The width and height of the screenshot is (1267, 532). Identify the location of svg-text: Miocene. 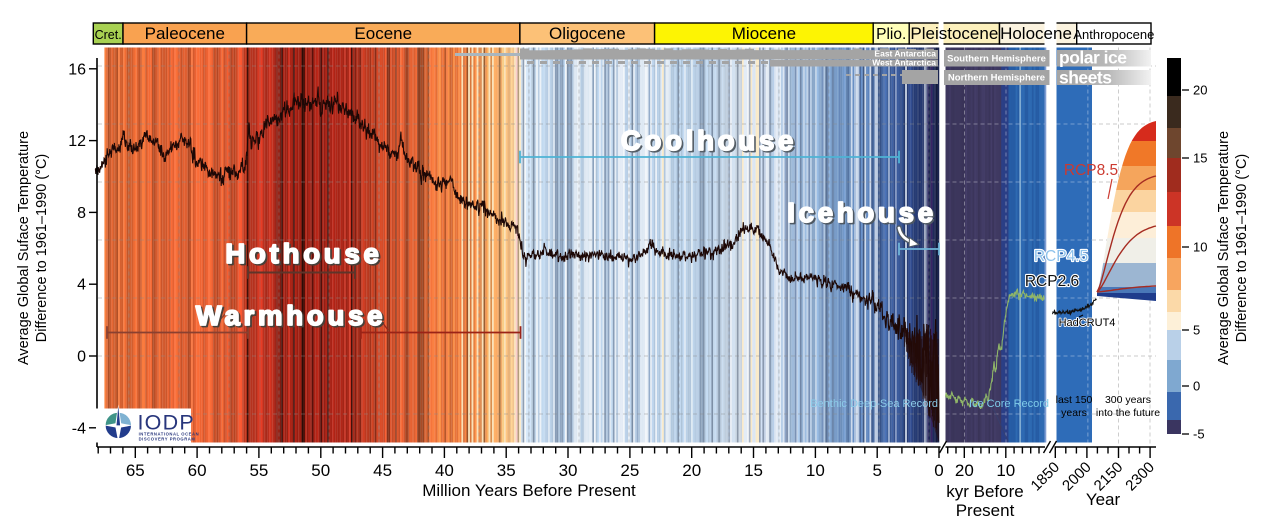
(764, 33).